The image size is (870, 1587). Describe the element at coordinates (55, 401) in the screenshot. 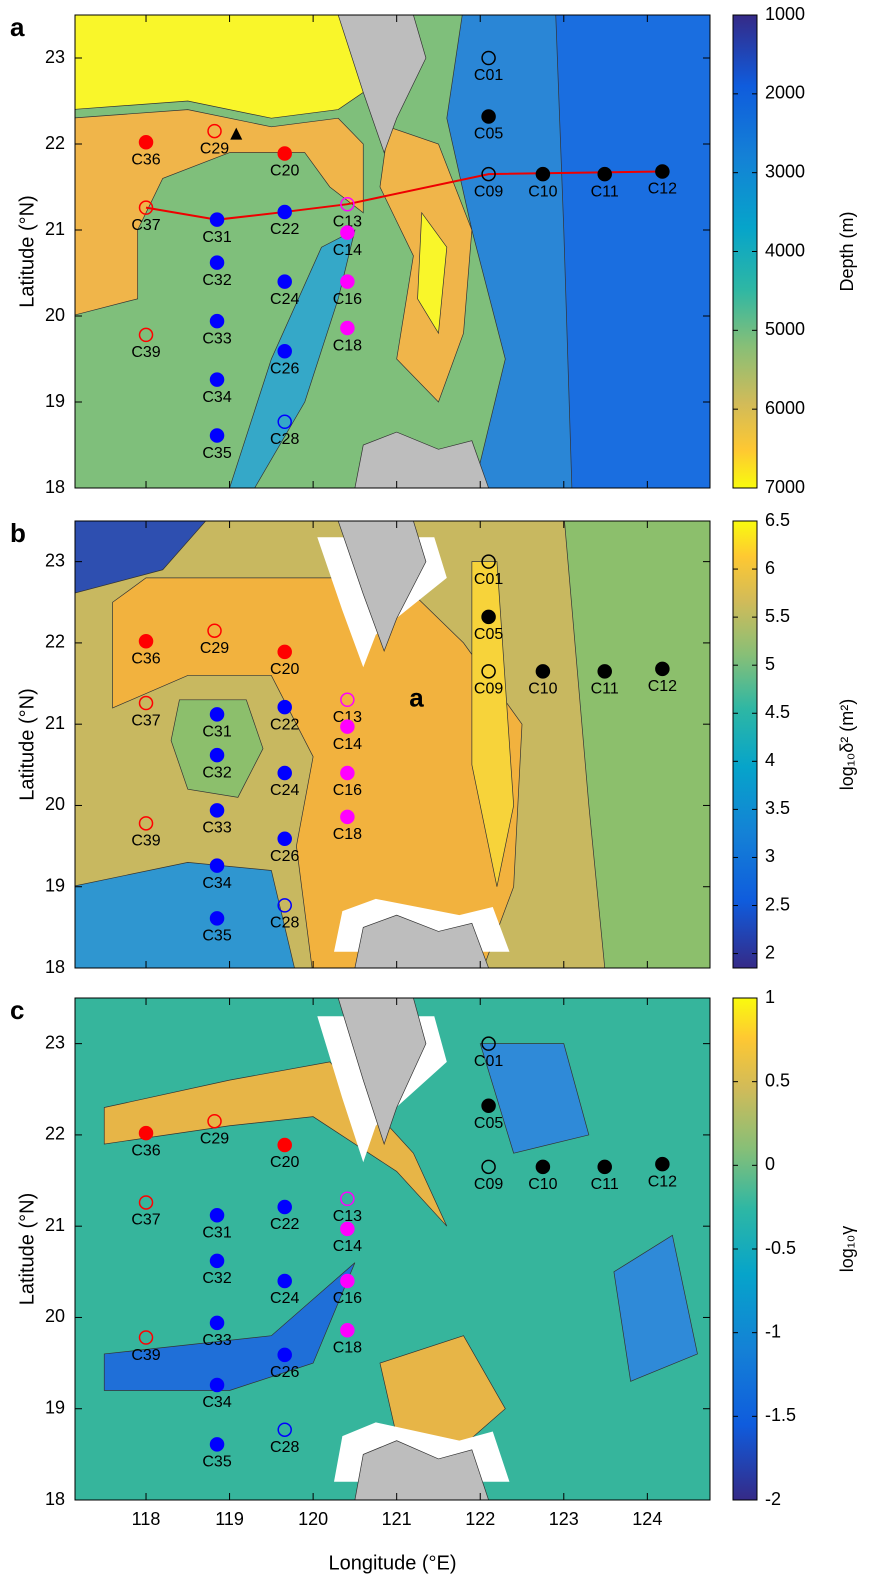

I see `y-tick-label: 19` at that location.